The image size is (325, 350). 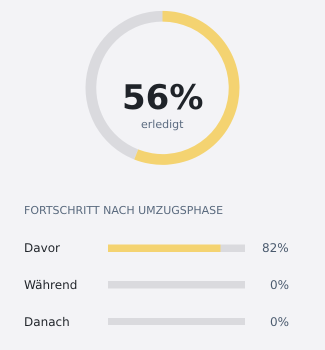 What do you see at coordinates (42, 248) in the screenshot?
I see `y-tick-label: Davor` at bounding box center [42, 248].